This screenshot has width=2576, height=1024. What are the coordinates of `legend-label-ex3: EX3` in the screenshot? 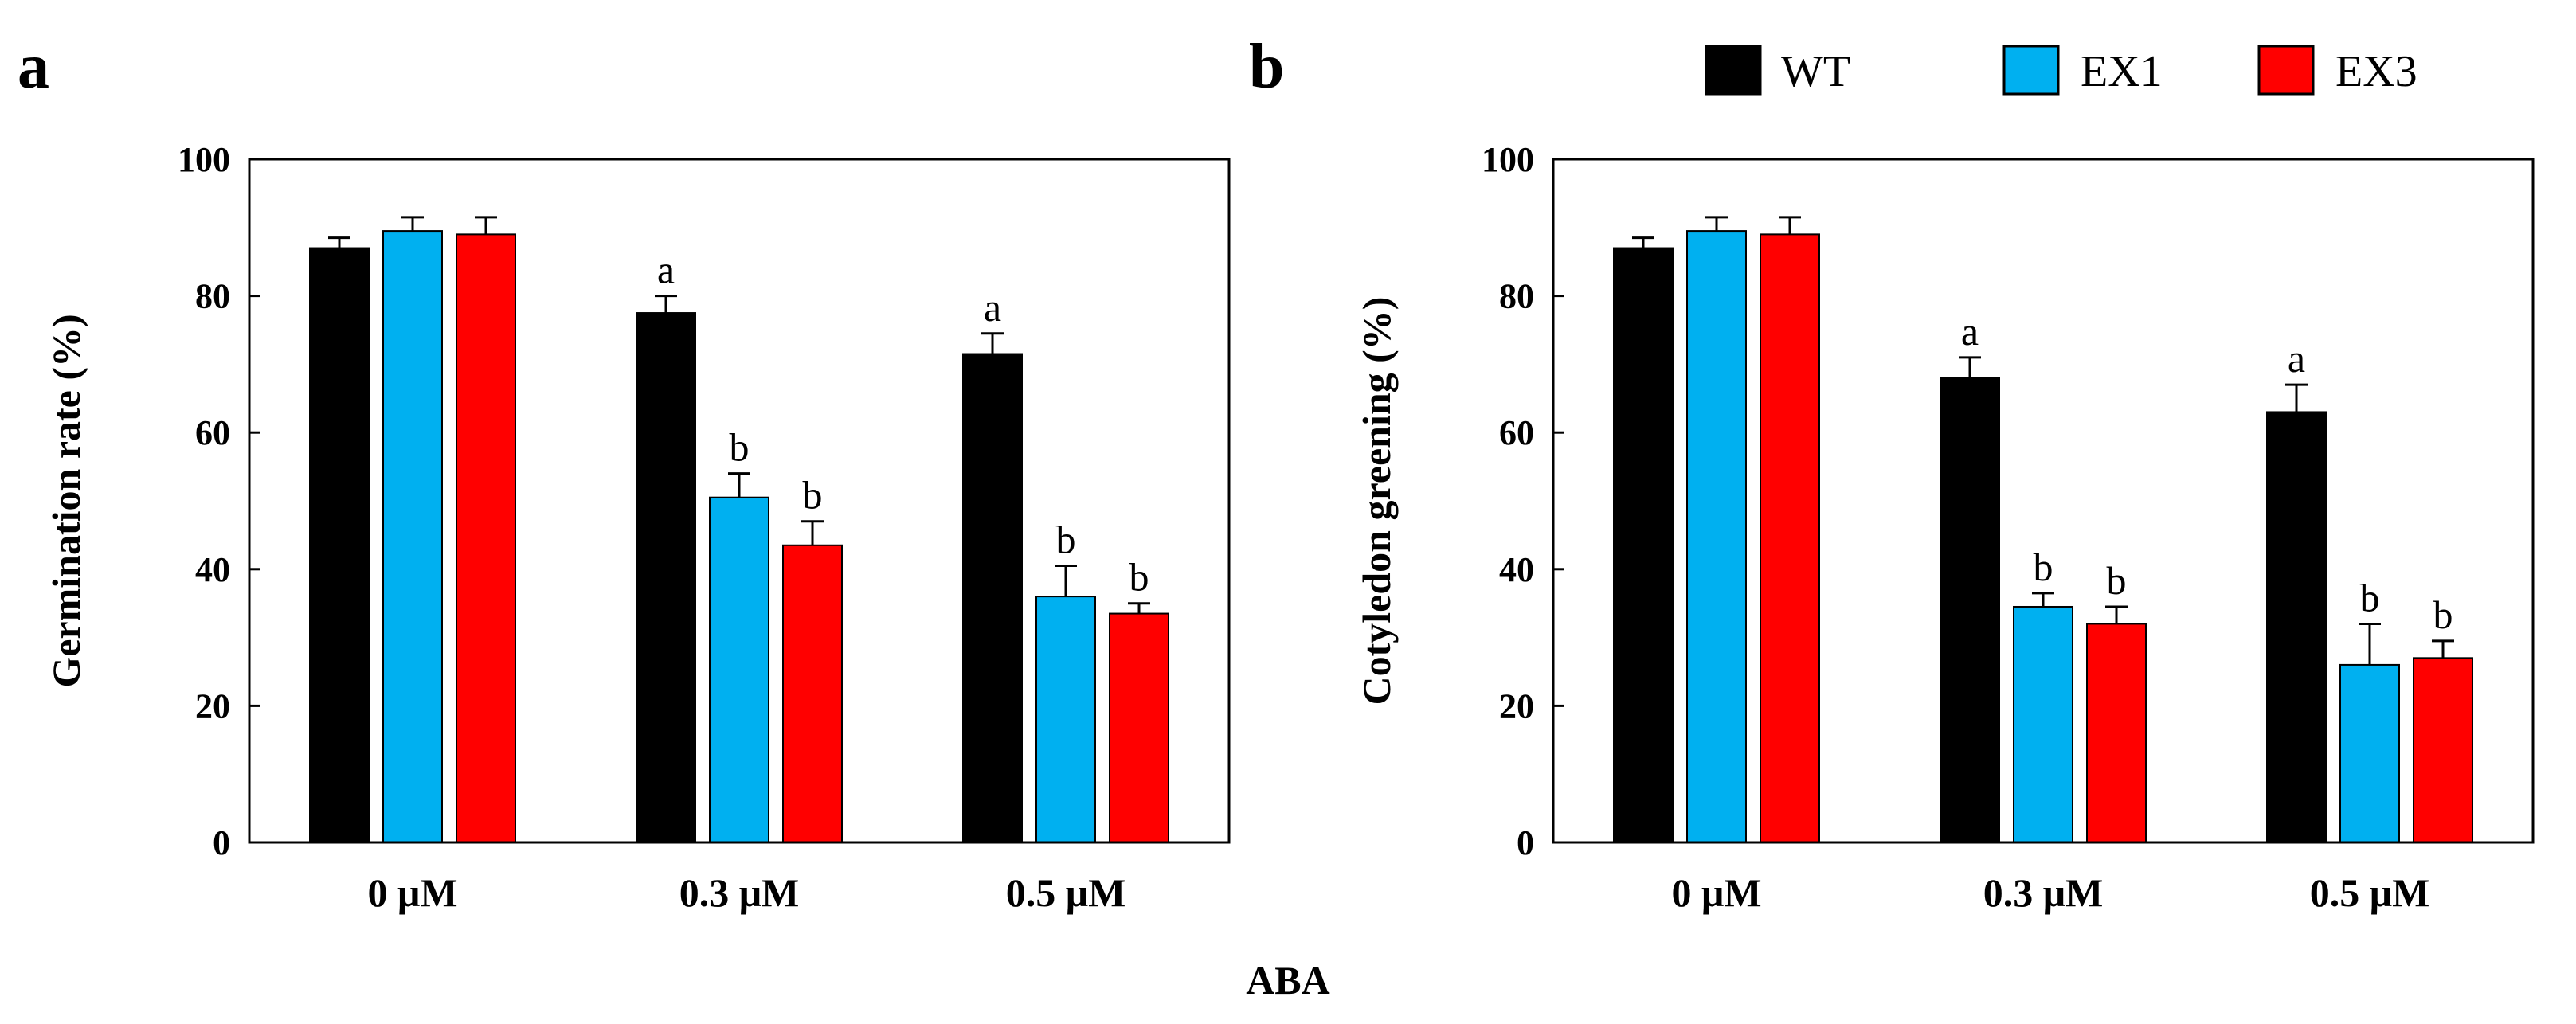 It's located at (2376, 71).